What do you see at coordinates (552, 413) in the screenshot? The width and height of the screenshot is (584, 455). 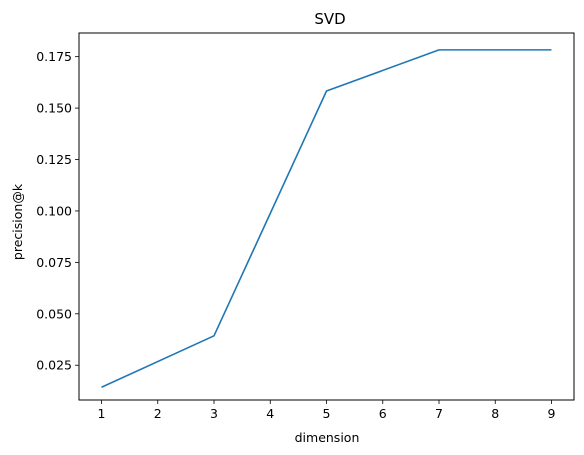 I see `x-tick-label: 9` at bounding box center [552, 413].